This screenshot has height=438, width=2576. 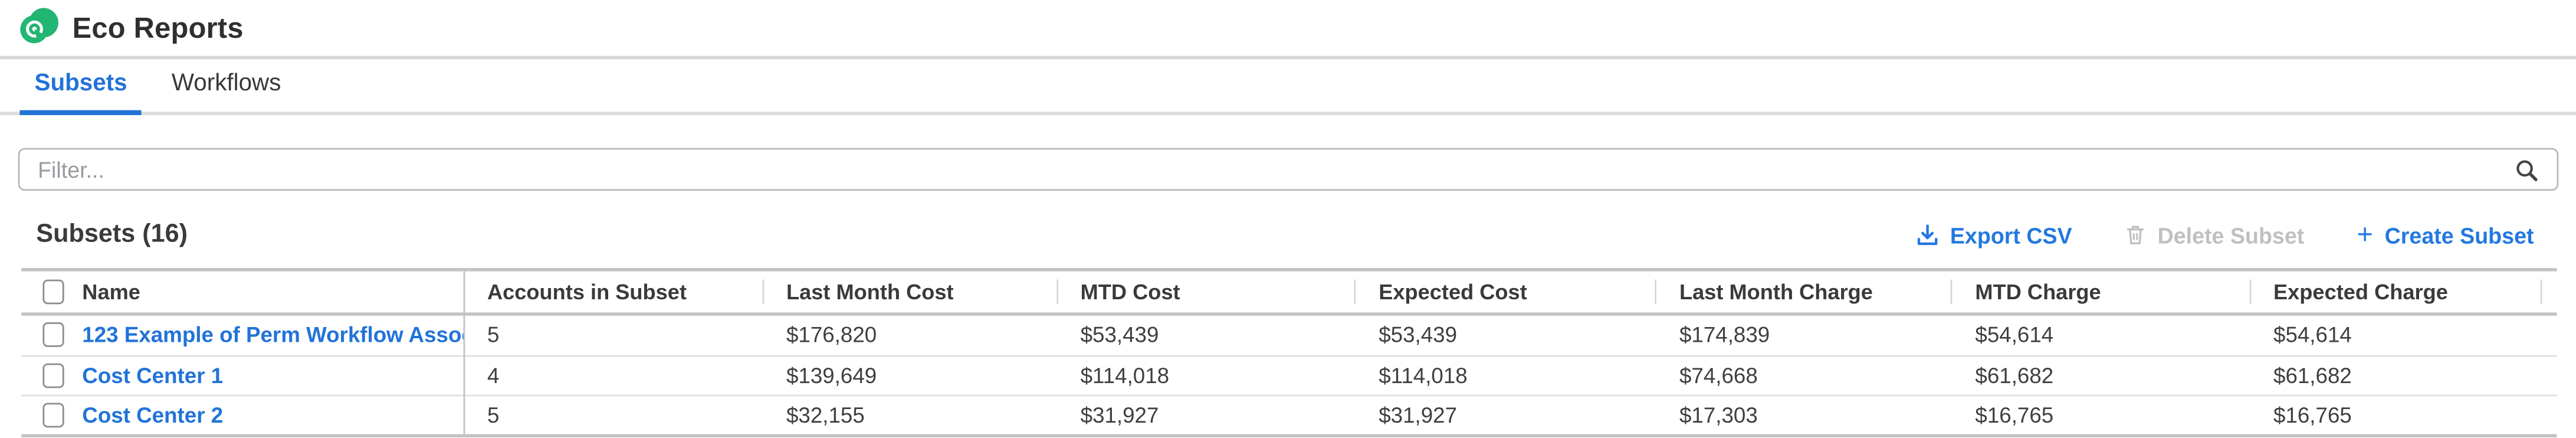 What do you see at coordinates (158, 27) in the screenshot?
I see `page-title: Eco Reports` at bounding box center [158, 27].